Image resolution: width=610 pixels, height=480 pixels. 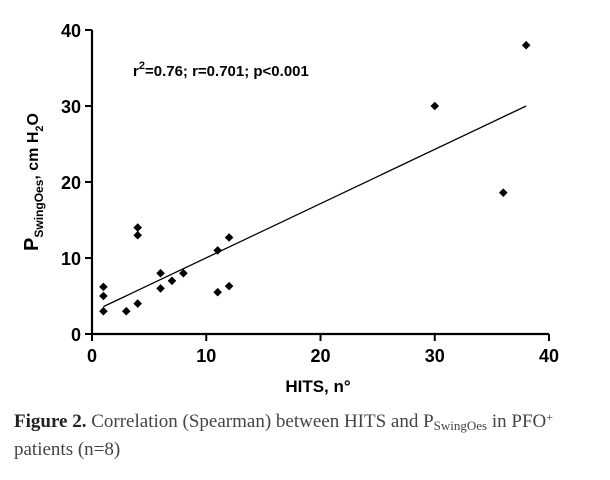 What do you see at coordinates (71, 31) in the screenshot?
I see `y-tick-label: 40` at bounding box center [71, 31].